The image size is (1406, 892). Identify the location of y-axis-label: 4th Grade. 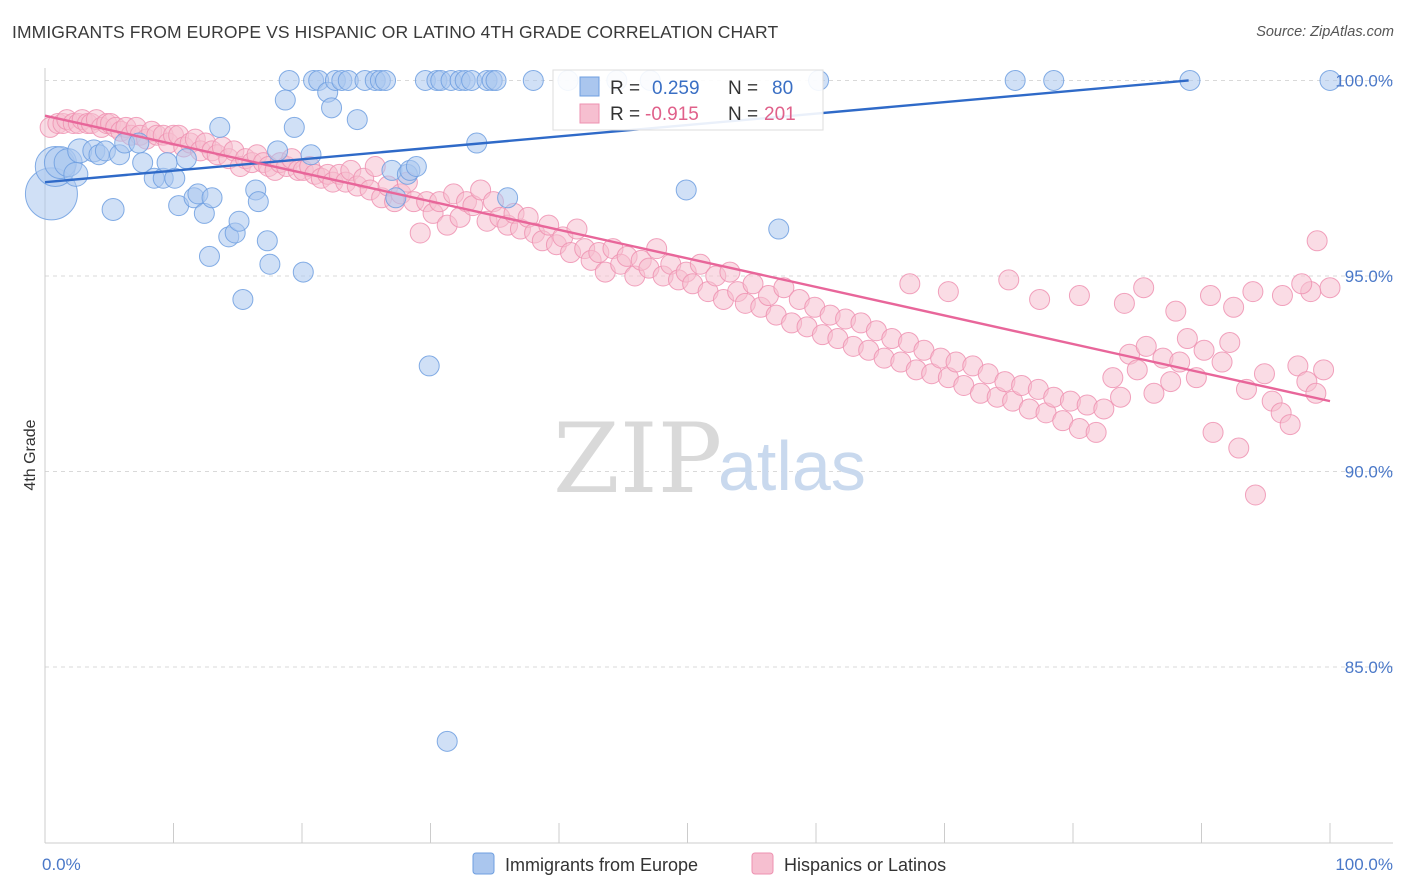
(30, 454).